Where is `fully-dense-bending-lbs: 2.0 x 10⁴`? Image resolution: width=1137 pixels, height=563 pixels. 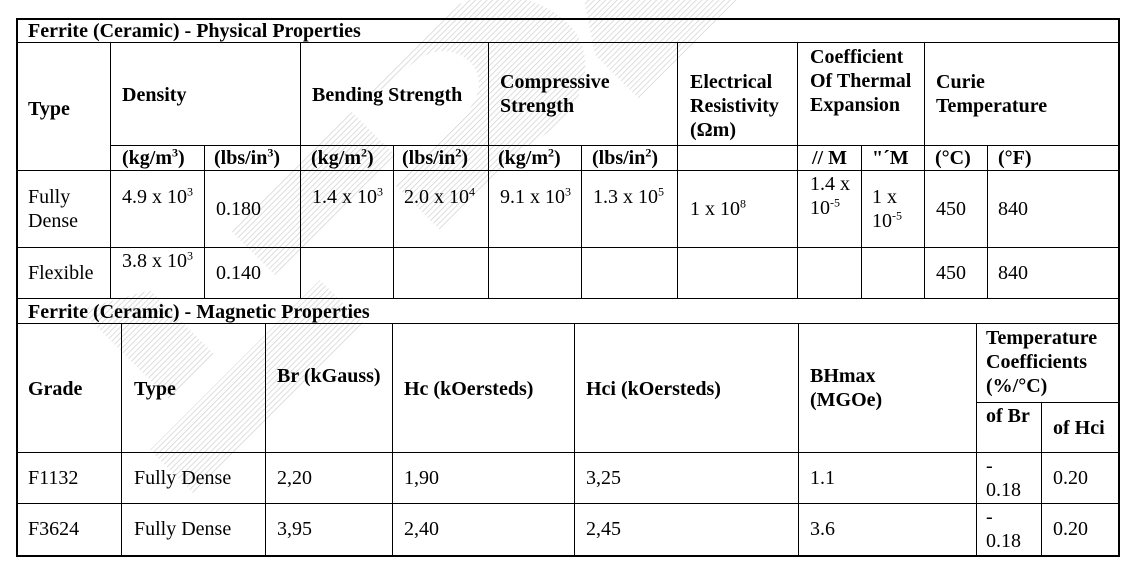 fully-dense-bending-lbs: 2.0 x 10⁴ is located at coordinates (439, 196).